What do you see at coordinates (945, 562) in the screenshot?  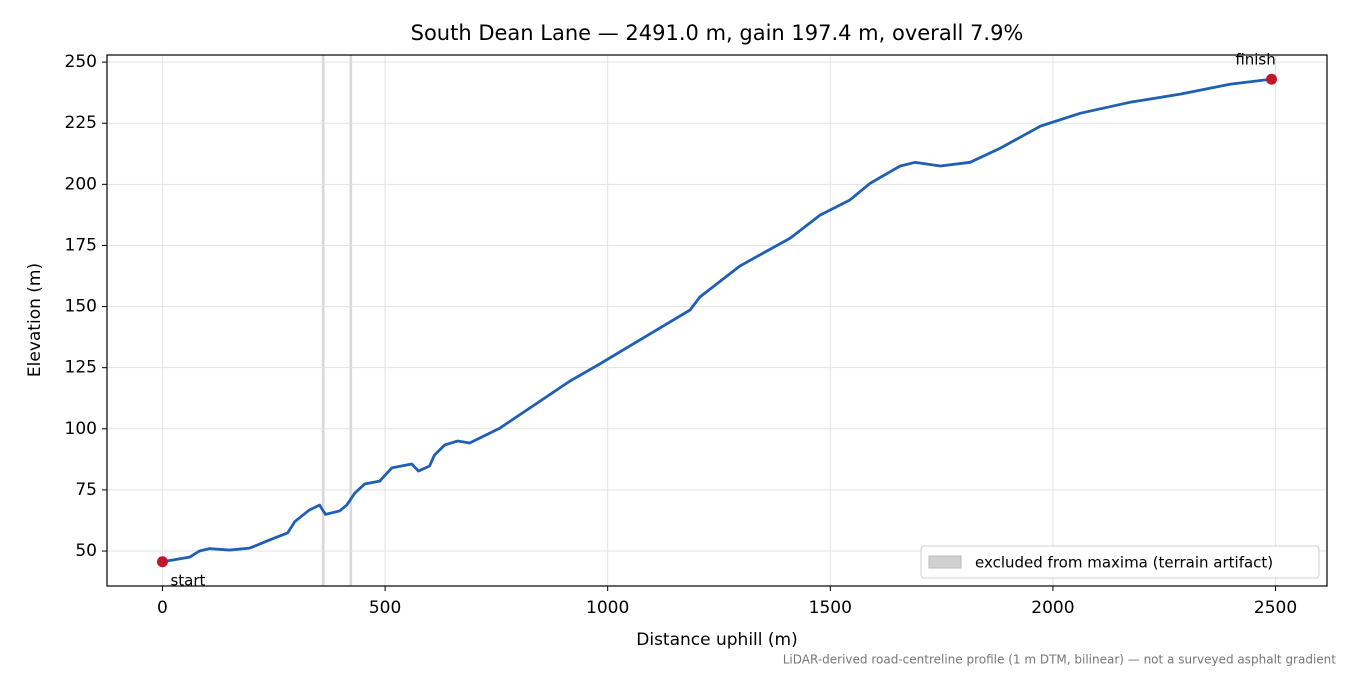 I see `legend-swatch` at bounding box center [945, 562].